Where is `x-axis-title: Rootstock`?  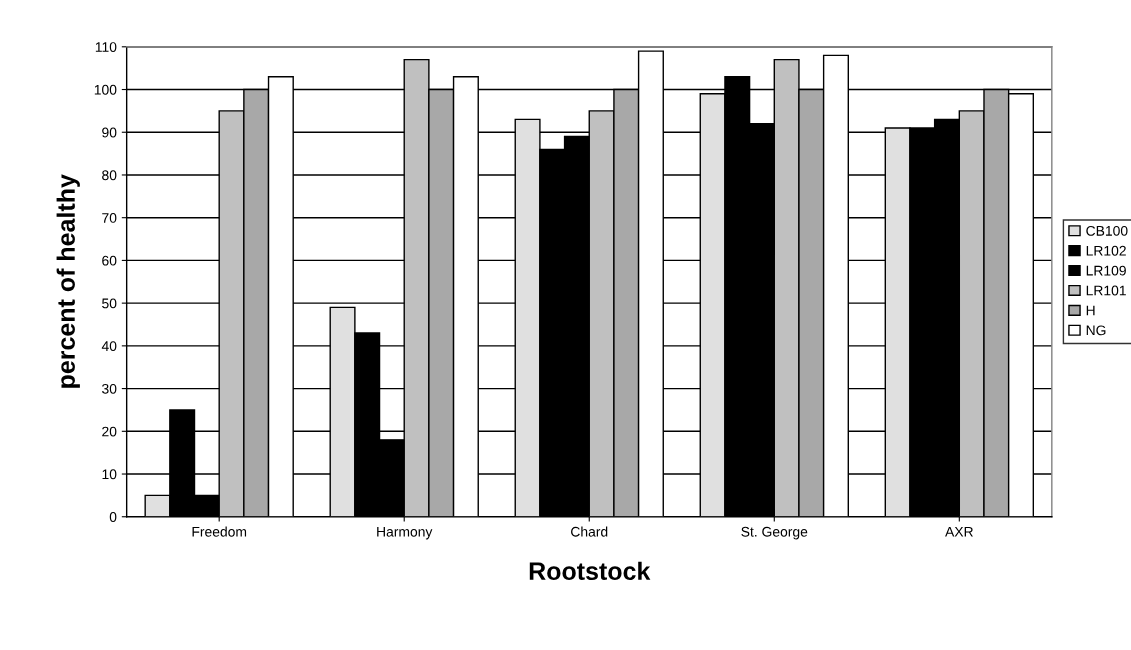 x-axis-title: Rootstock is located at coordinates (590, 570).